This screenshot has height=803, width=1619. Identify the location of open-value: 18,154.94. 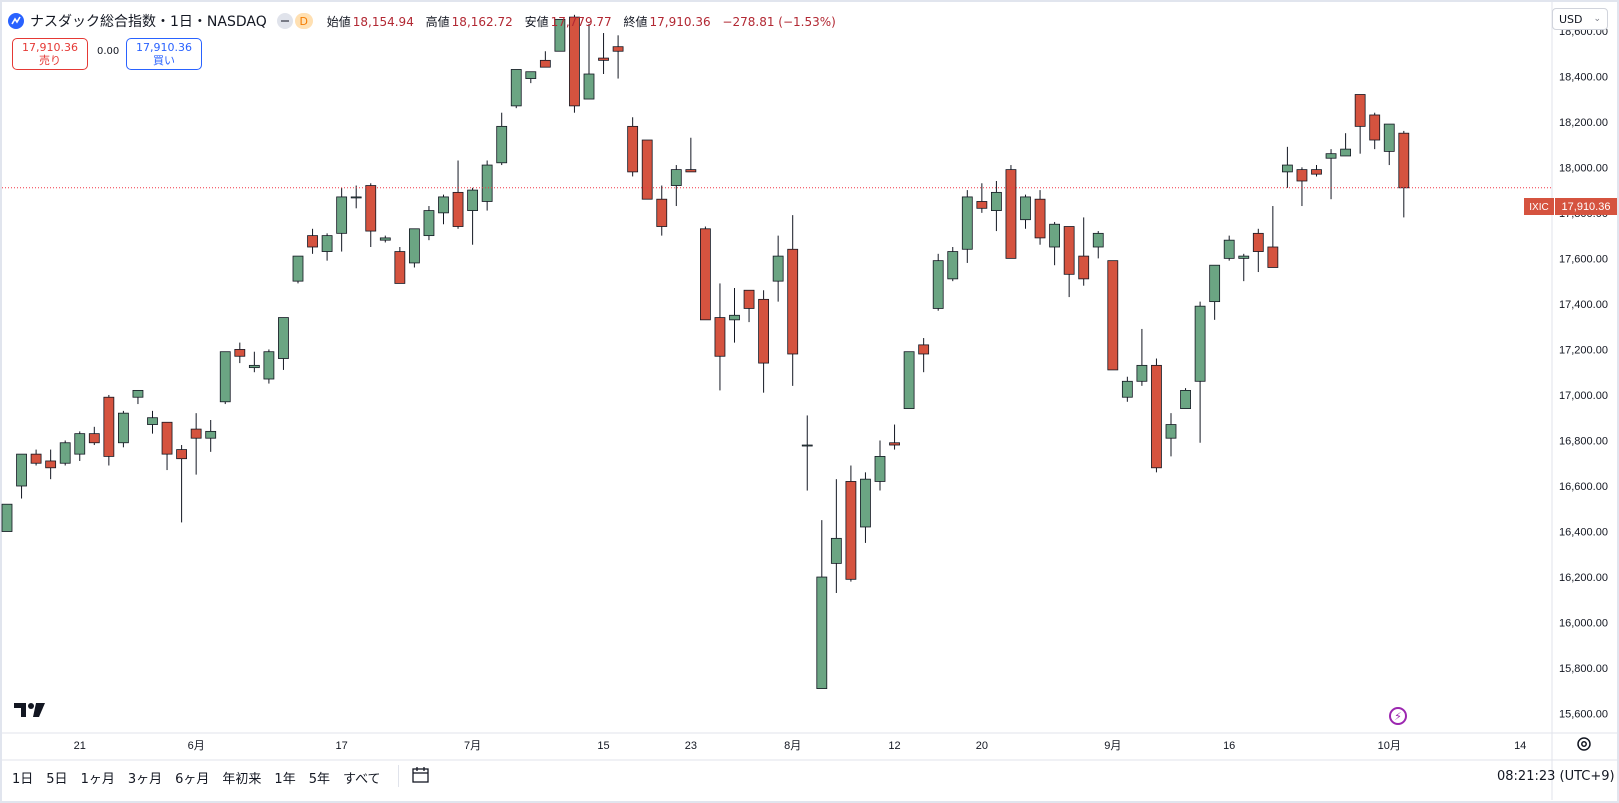
(383, 21).